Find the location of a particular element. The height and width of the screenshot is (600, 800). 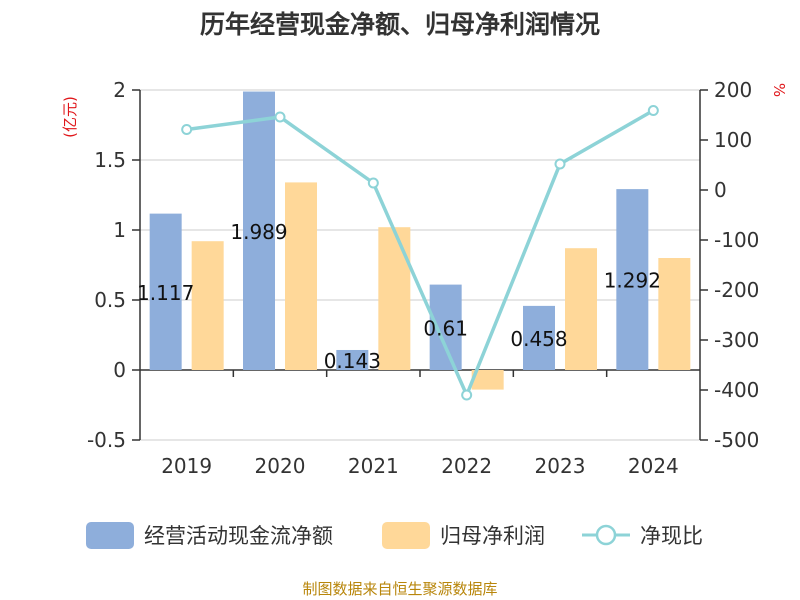

y-left-tick-labels: 2 1.5 1 0.5 0 -0.5 is located at coordinates (106, 265).